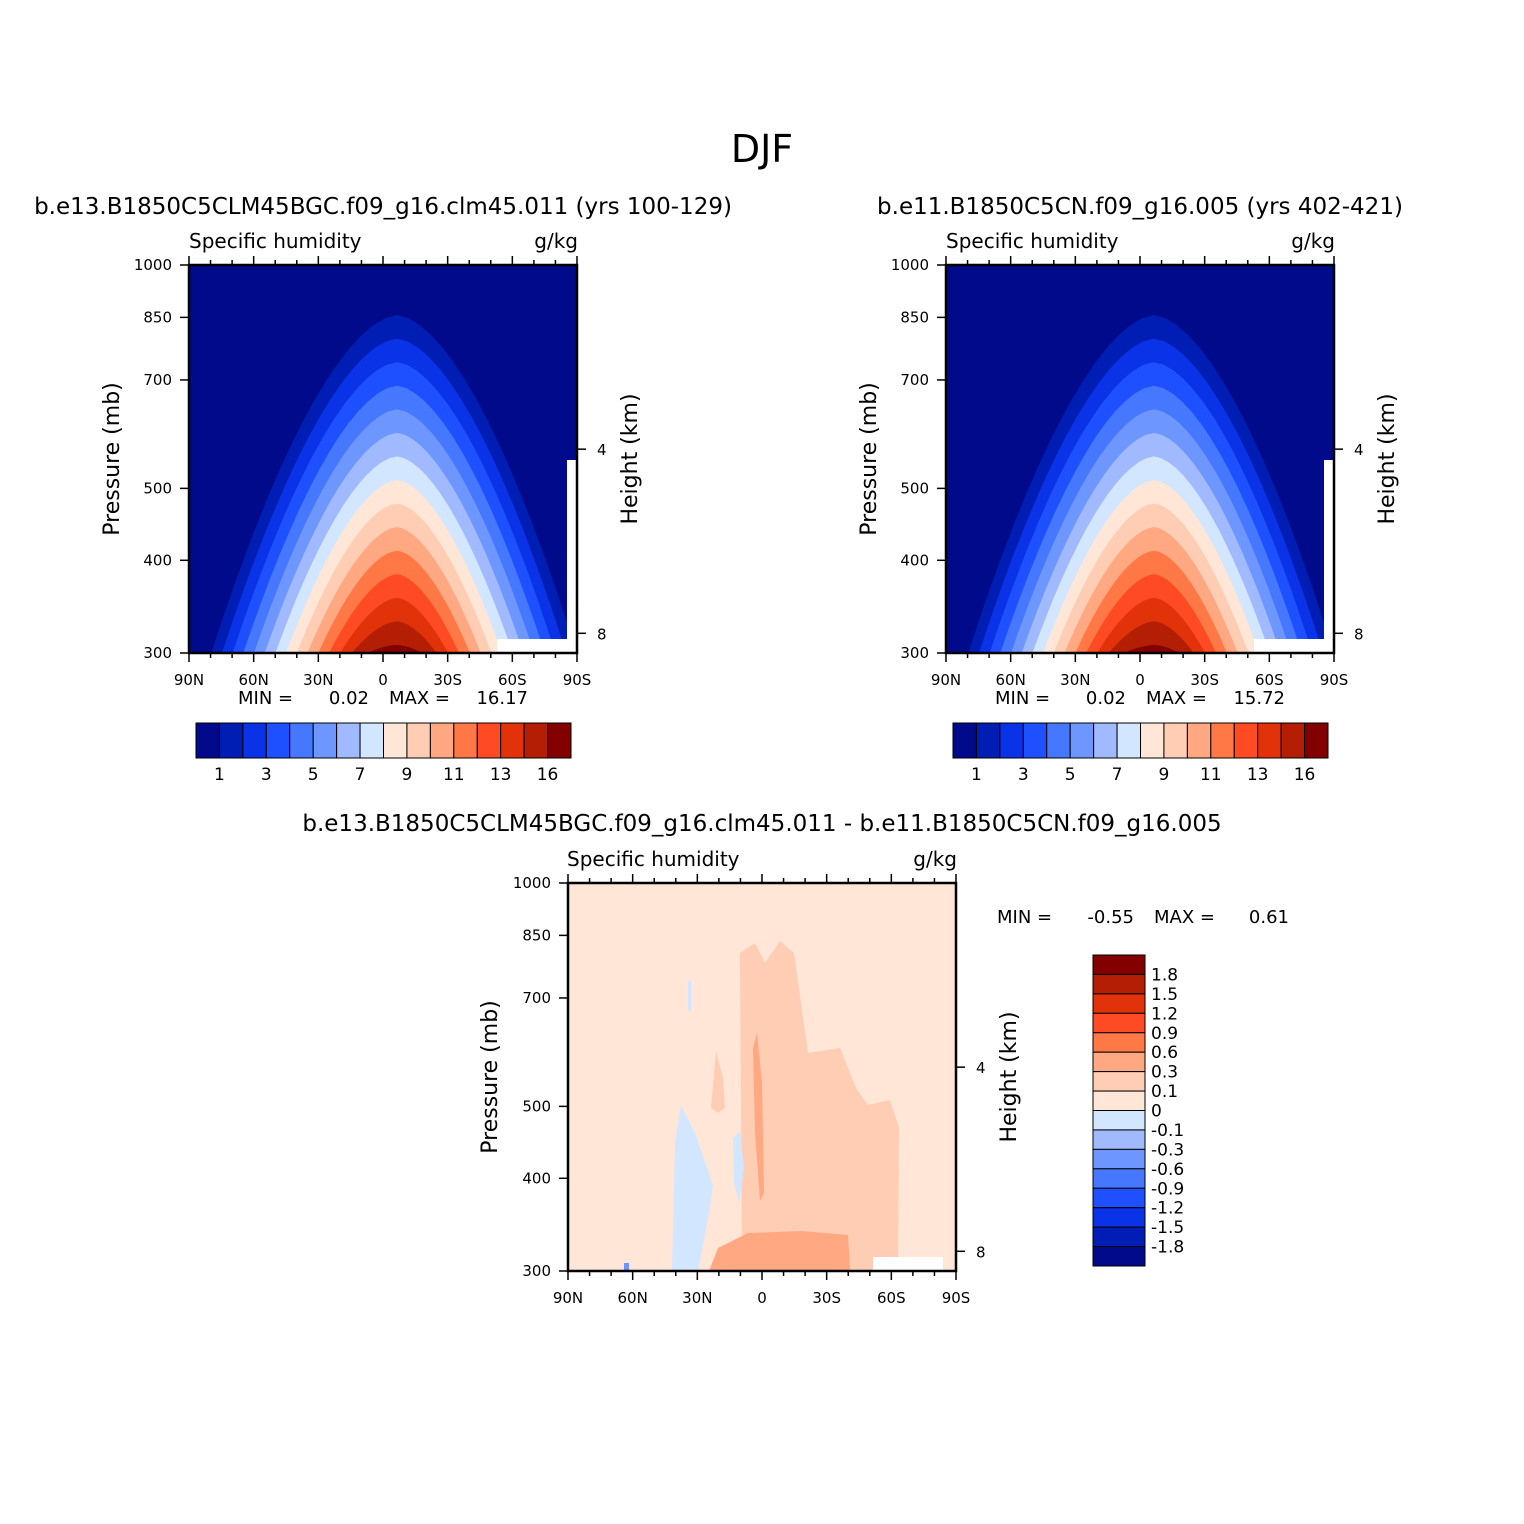 Image resolution: width=1524 pixels, height=1524 pixels. I want to click on figure-title: DJF, so click(762, 149).